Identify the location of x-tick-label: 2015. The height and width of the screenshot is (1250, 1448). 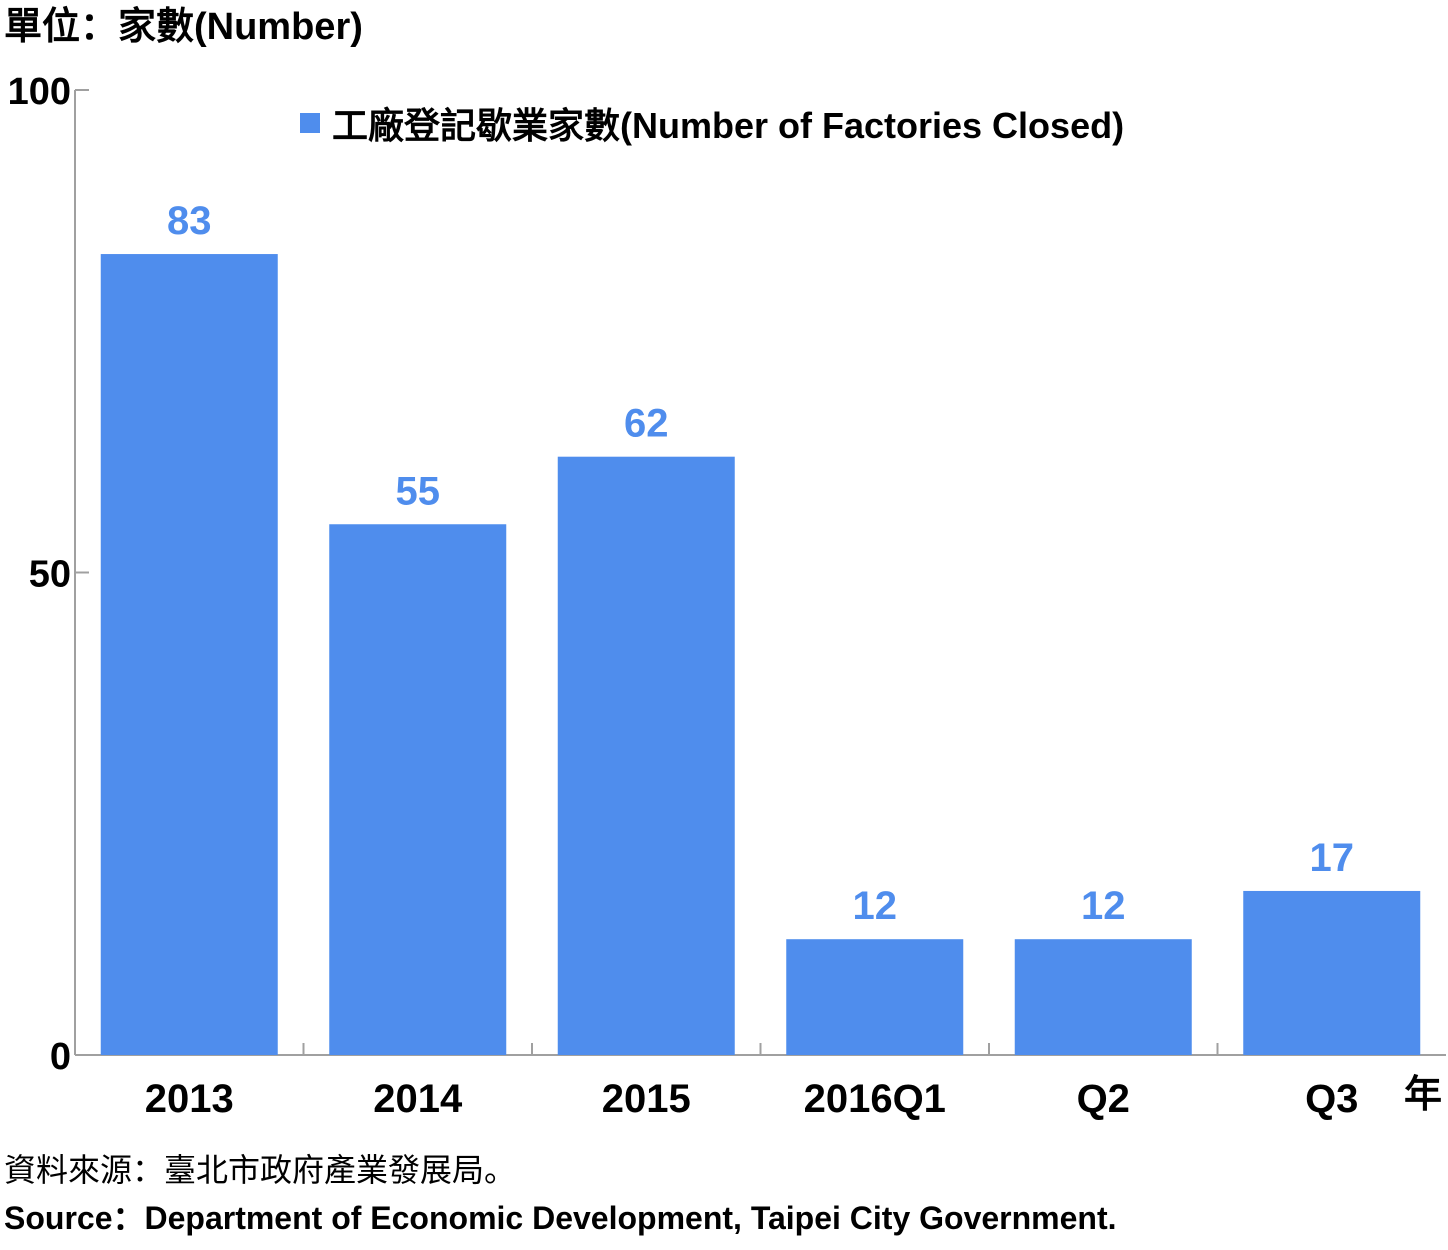
(646, 1099).